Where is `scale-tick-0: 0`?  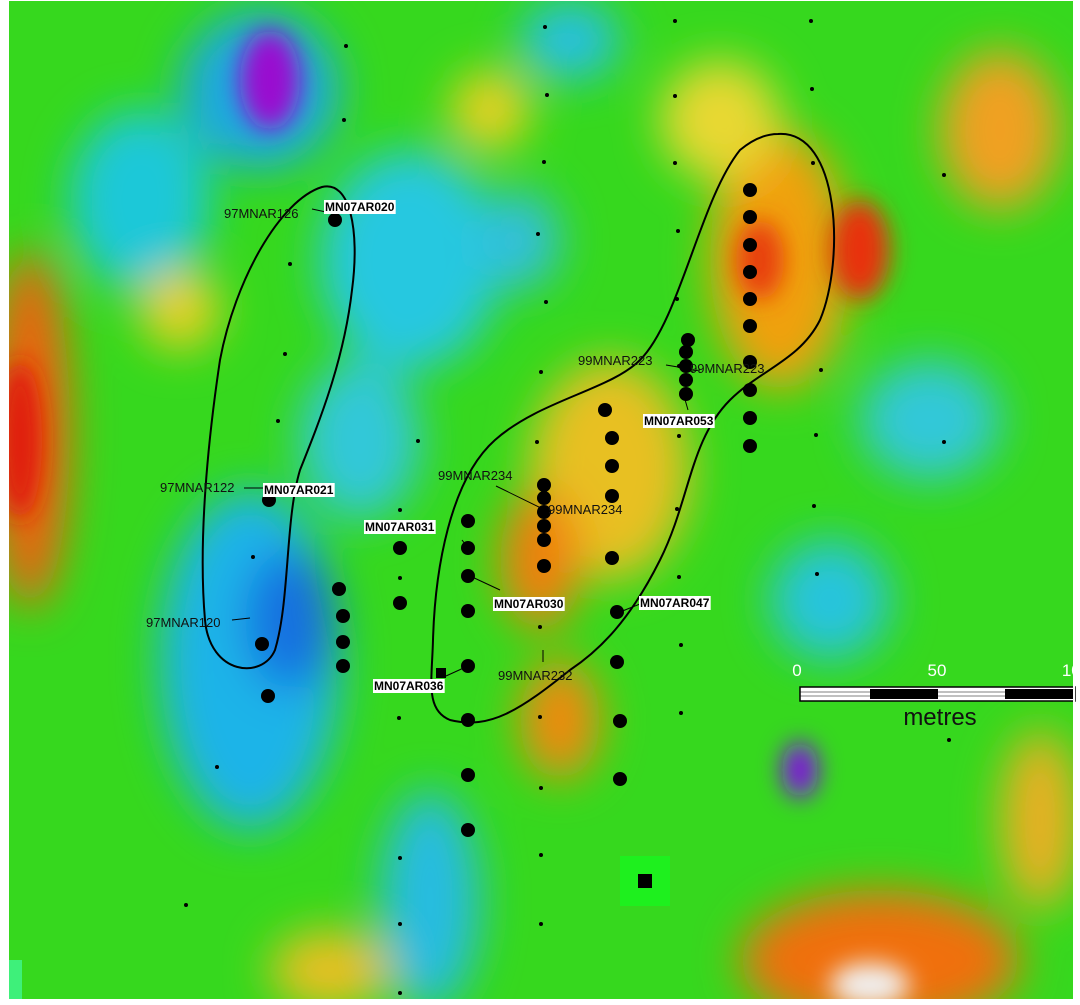 scale-tick-0: 0 is located at coordinates (796, 670).